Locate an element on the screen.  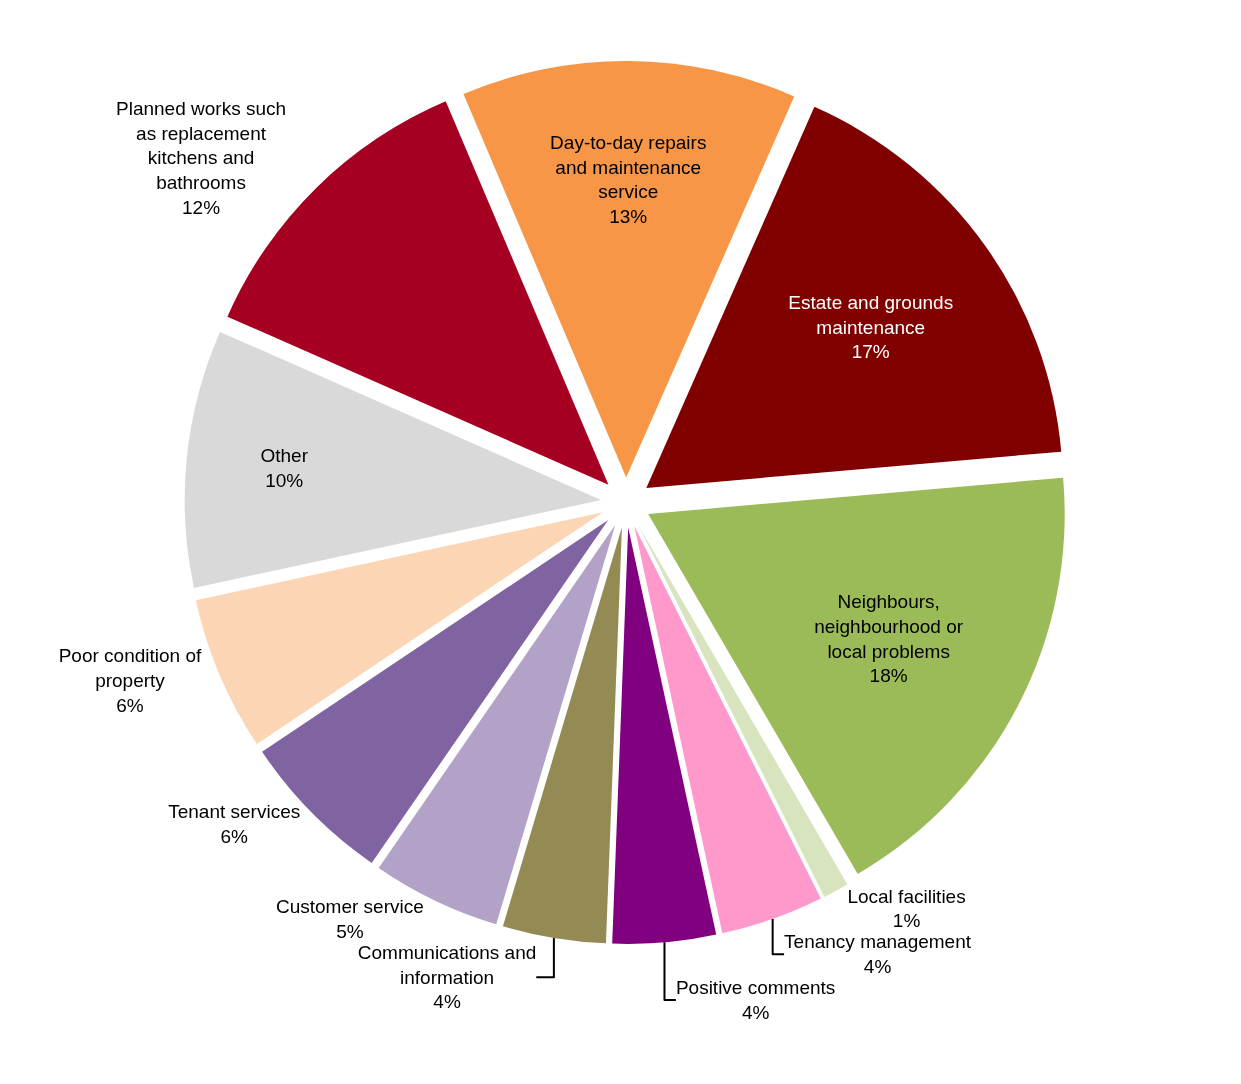
slice-label: Other is located at coordinates (284, 455).